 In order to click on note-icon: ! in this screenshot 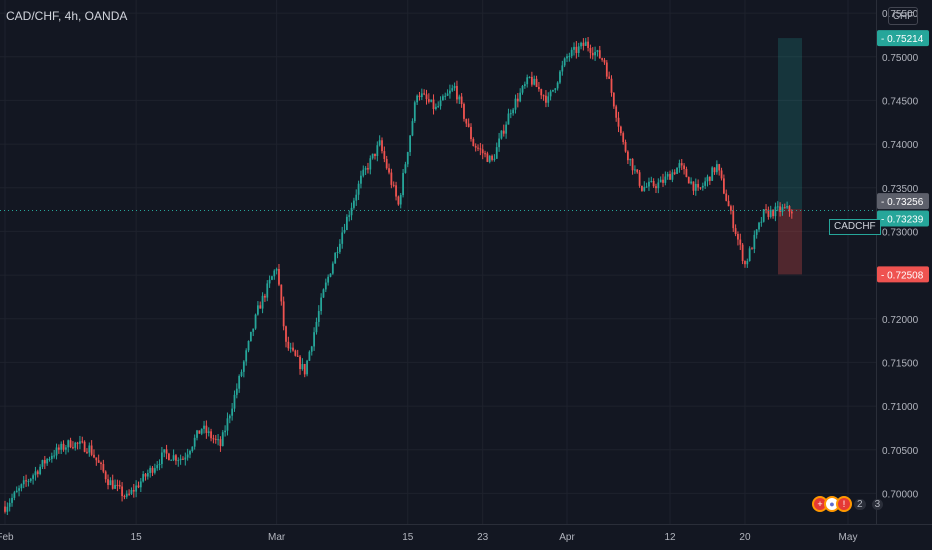, I will do `click(844, 504)`.